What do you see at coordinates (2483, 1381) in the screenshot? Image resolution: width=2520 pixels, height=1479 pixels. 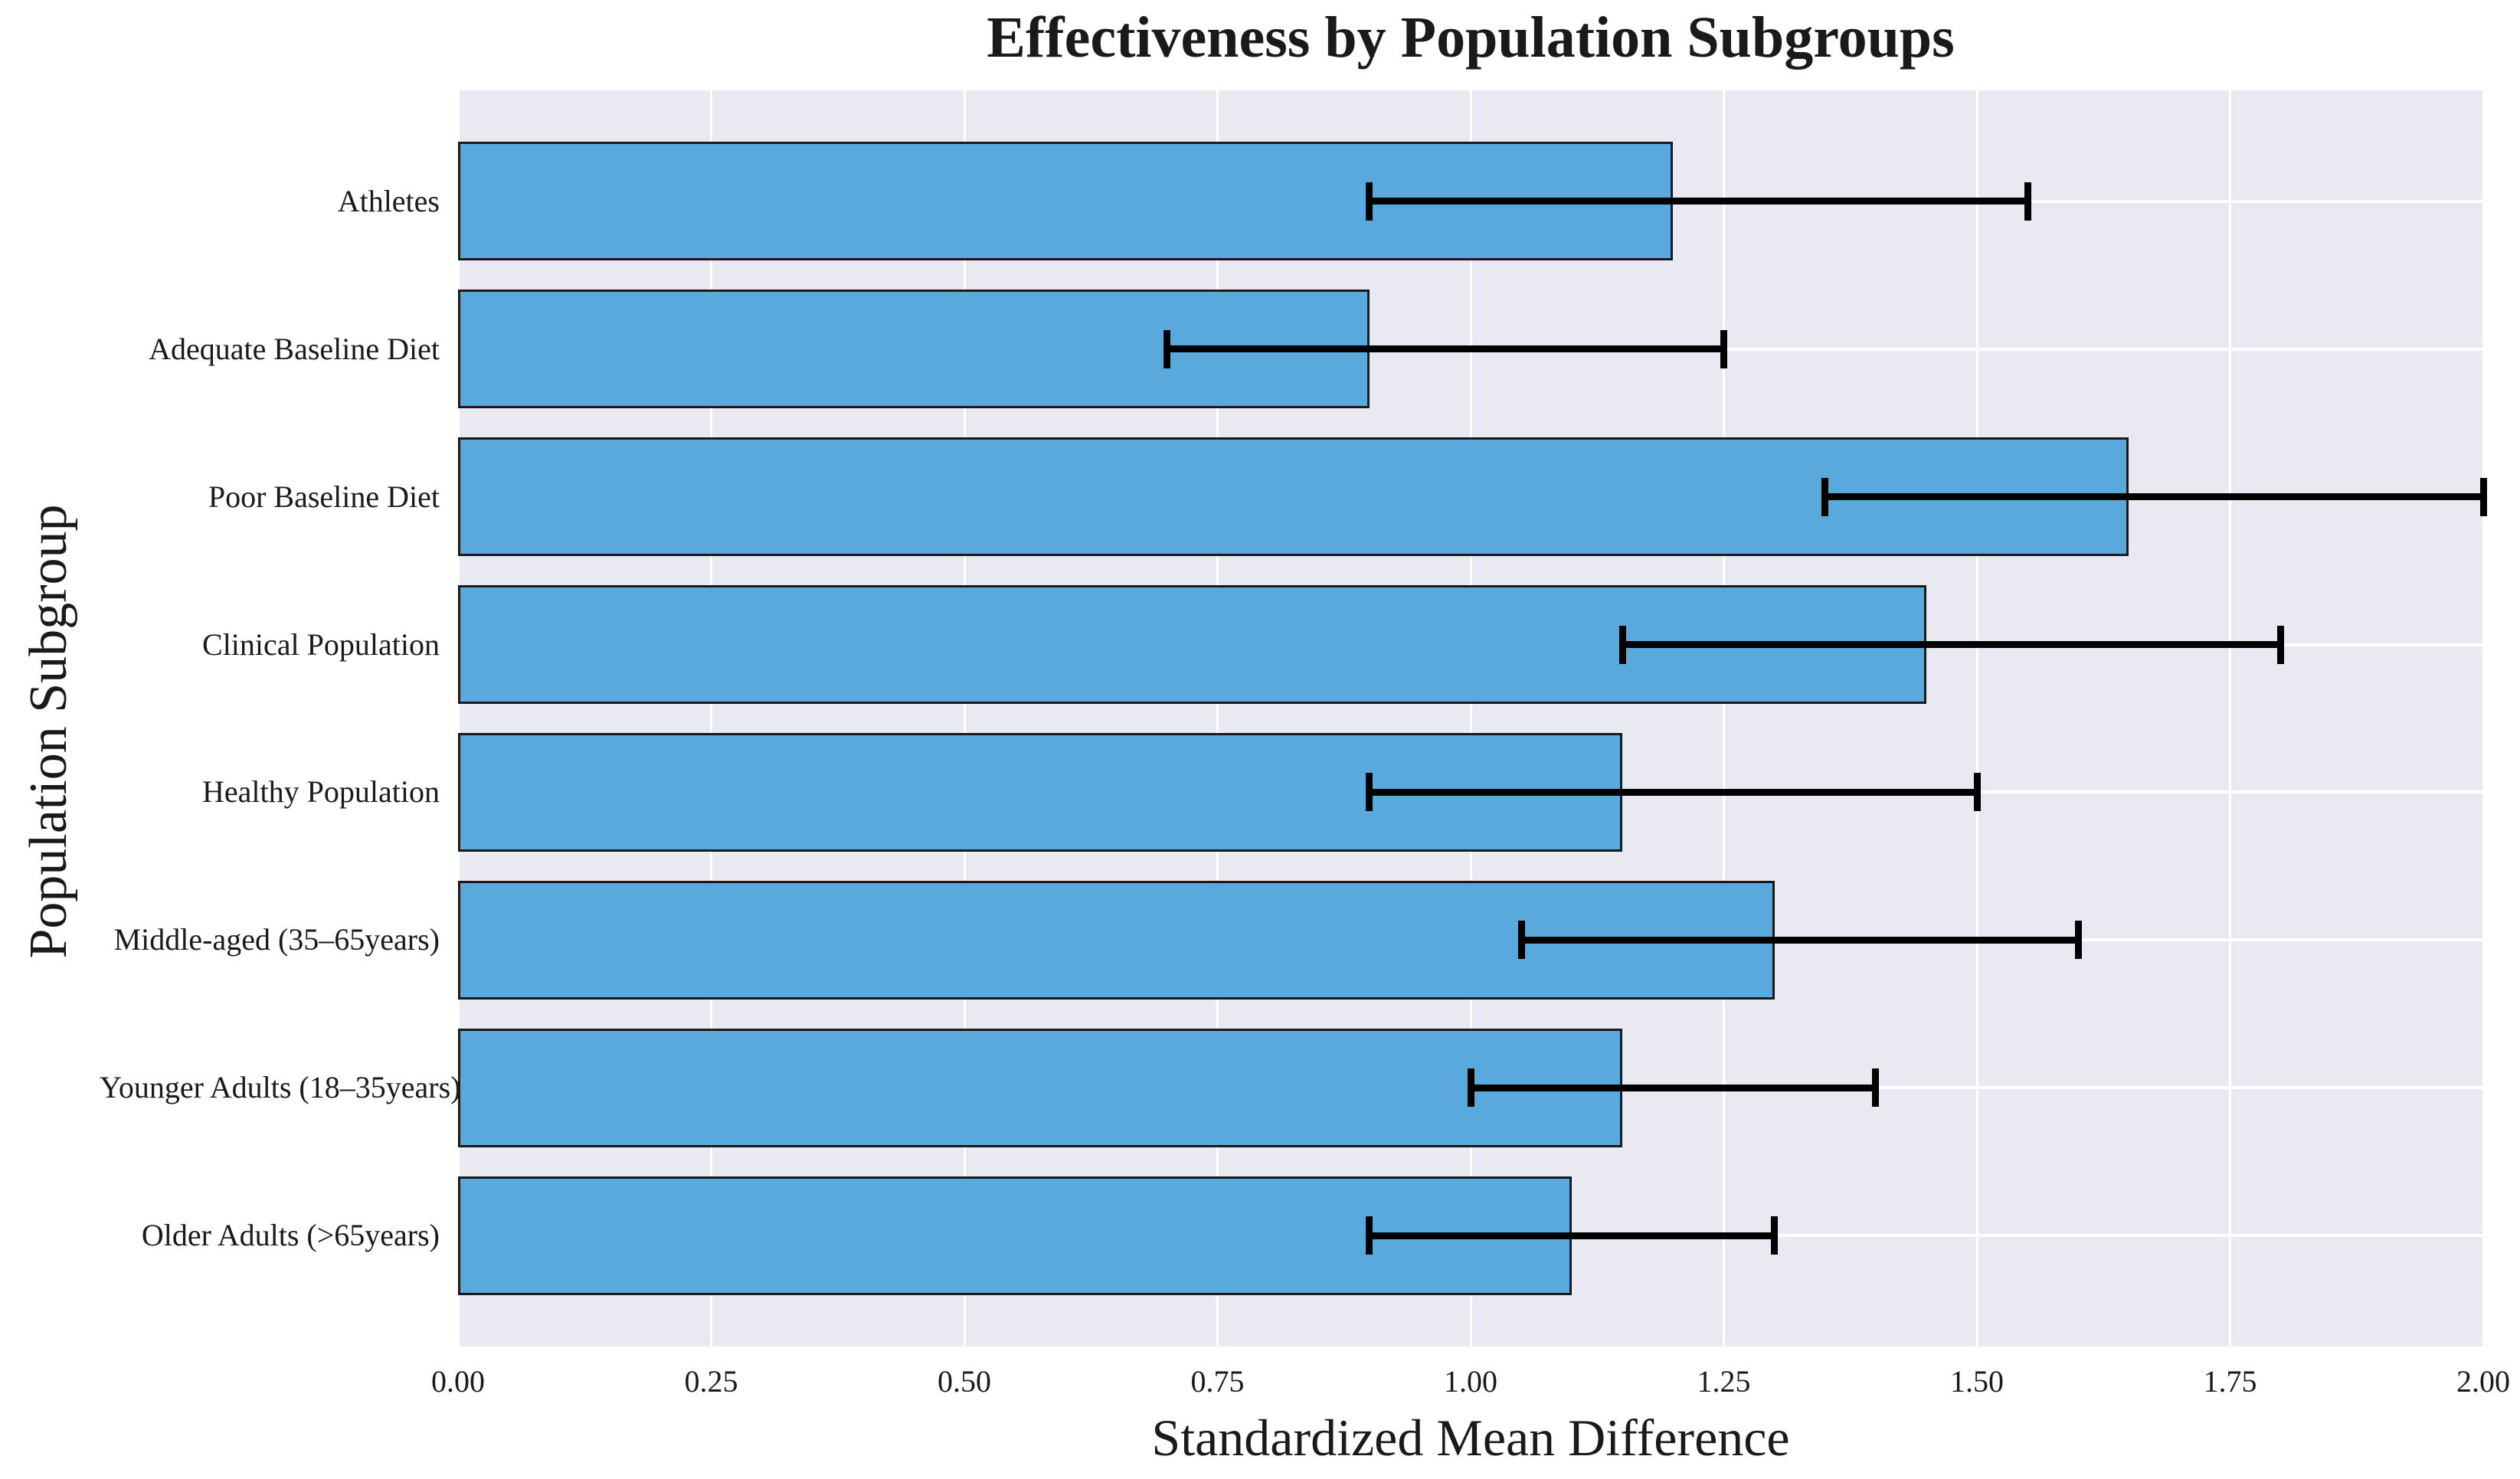 I see `x-tick-label: 2.00` at bounding box center [2483, 1381].